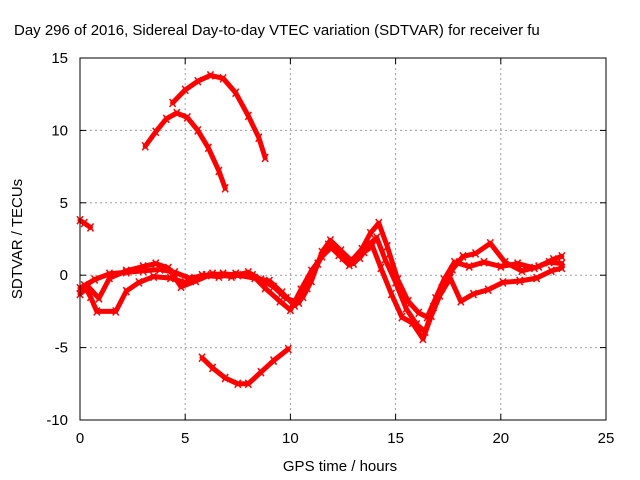 This screenshot has height=480, width=640. Describe the element at coordinates (245, 366) in the screenshot. I see `series-line` at that location.